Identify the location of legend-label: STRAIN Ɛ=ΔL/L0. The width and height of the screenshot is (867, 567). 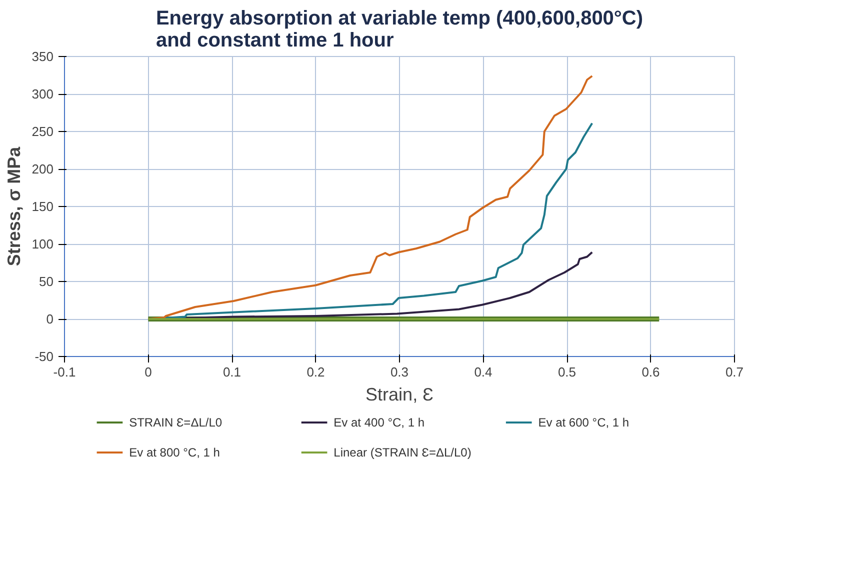
(175, 423).